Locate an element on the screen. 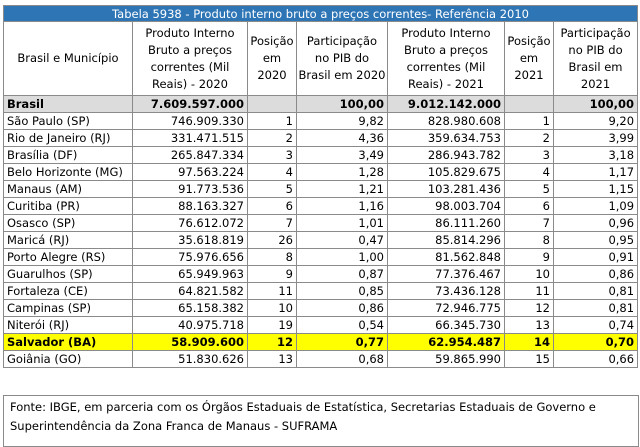 The height and width of the screenshot is (447, 640). row-name-cell: Manaus (AM) is located at coordinates (68, 189).